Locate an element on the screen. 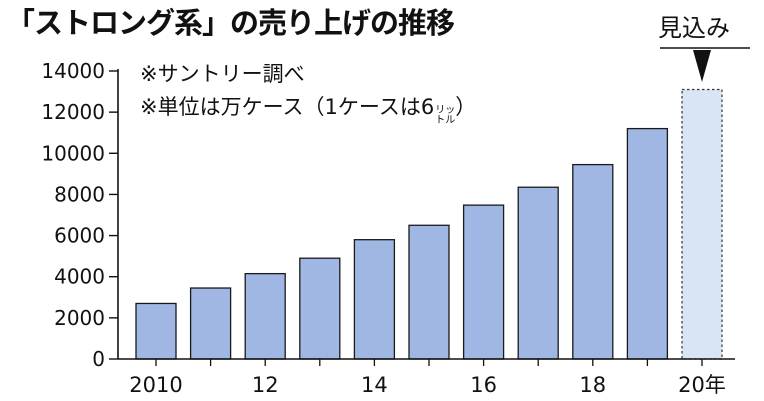 This screenshot has height=401, width=764. bar-2016 is located at coordinates (483, 282).